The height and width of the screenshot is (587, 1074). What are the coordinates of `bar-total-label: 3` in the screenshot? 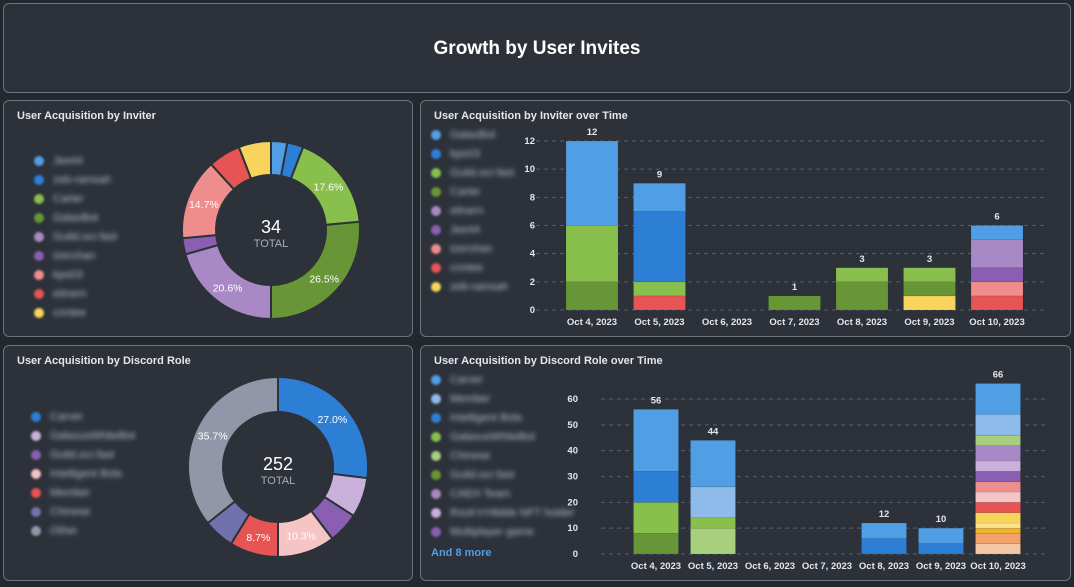 It's located at (861, 259).